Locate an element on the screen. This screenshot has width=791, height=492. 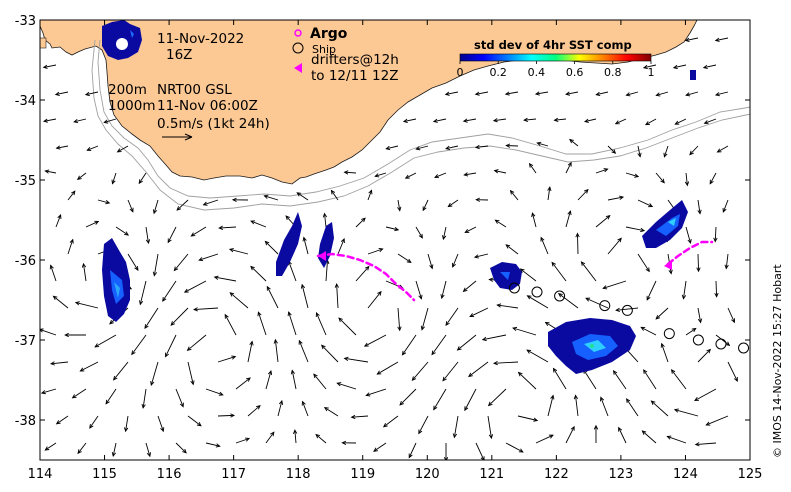
drifter-legend-marker is located at coordinates (298, 68).